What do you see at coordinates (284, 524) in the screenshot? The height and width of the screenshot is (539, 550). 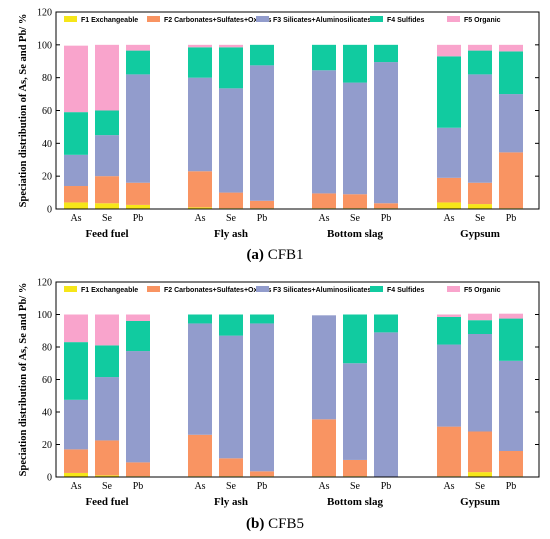 I see `caption-text: CFB5` at bounding box center [284, 524].